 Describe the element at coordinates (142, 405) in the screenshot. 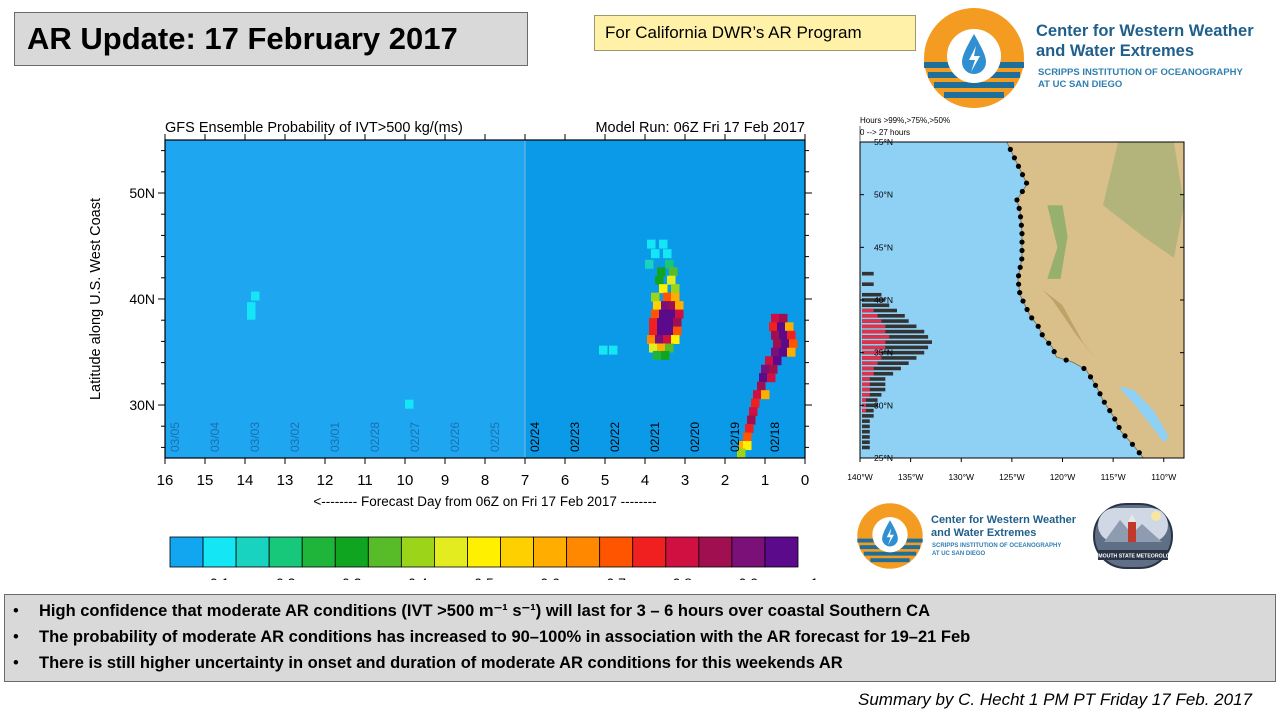

I see `y-tick-label: 30N` at that location.